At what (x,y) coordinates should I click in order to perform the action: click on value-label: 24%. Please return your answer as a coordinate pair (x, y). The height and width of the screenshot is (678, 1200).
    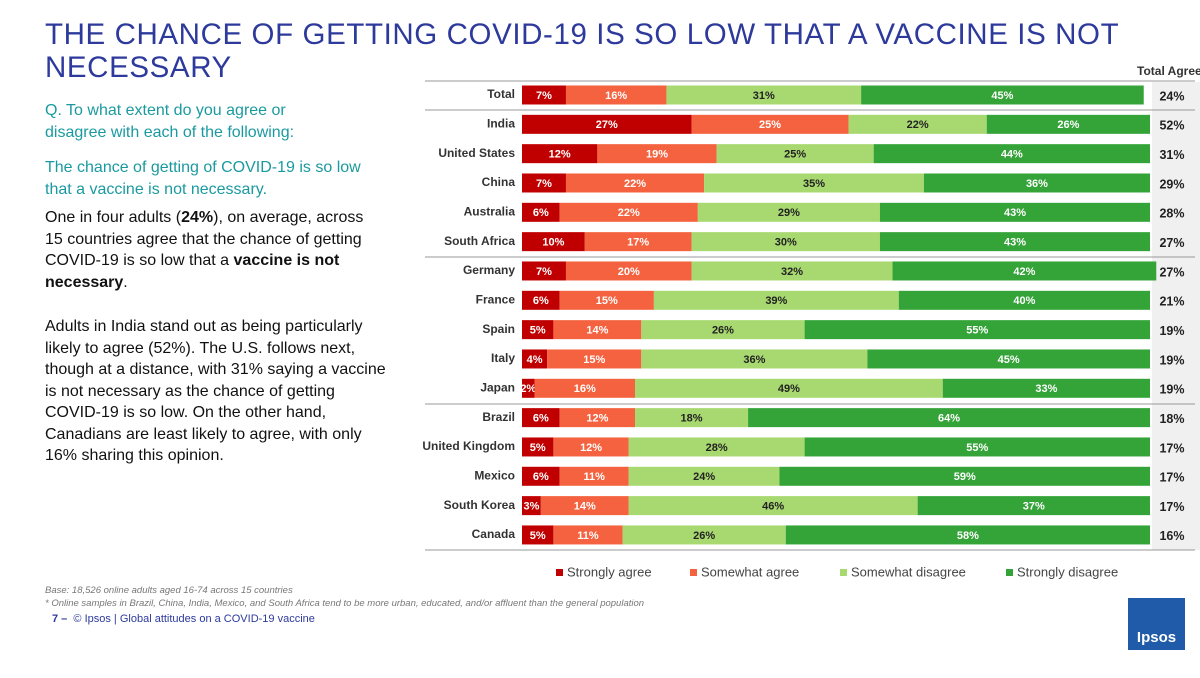
    Looking at the image, I should click on (704, 477).